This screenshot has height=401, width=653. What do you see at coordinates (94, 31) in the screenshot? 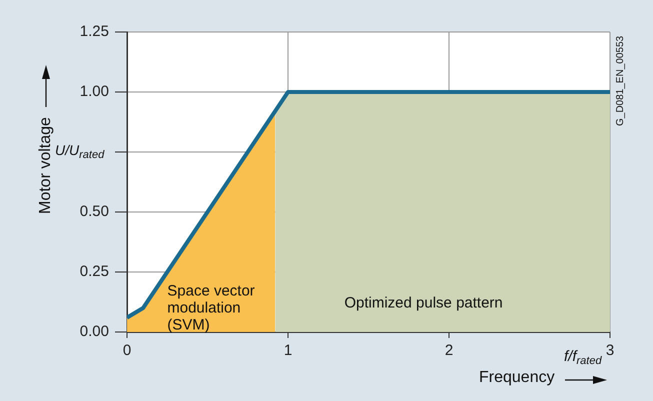
I see `y-tick-label: 1.25` at bounding box center [94, 31].